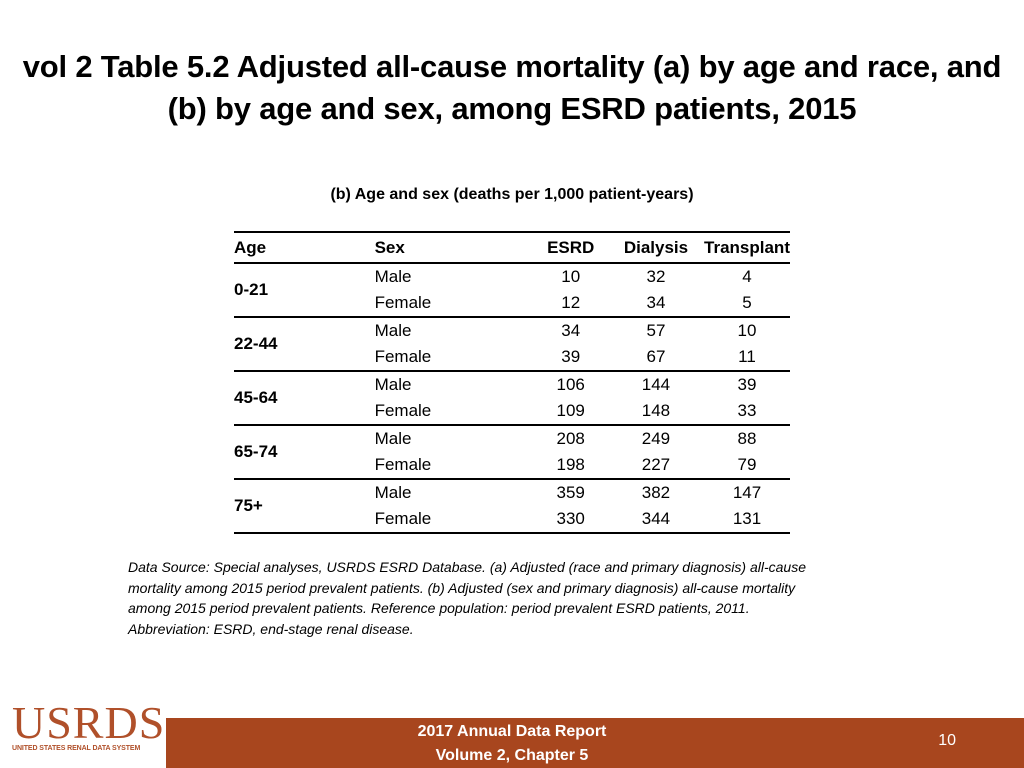  What do you see at coordinates (747, 438) in the screenshot?
I see `transplant-cell: 88` at bounding box center [747, 438].